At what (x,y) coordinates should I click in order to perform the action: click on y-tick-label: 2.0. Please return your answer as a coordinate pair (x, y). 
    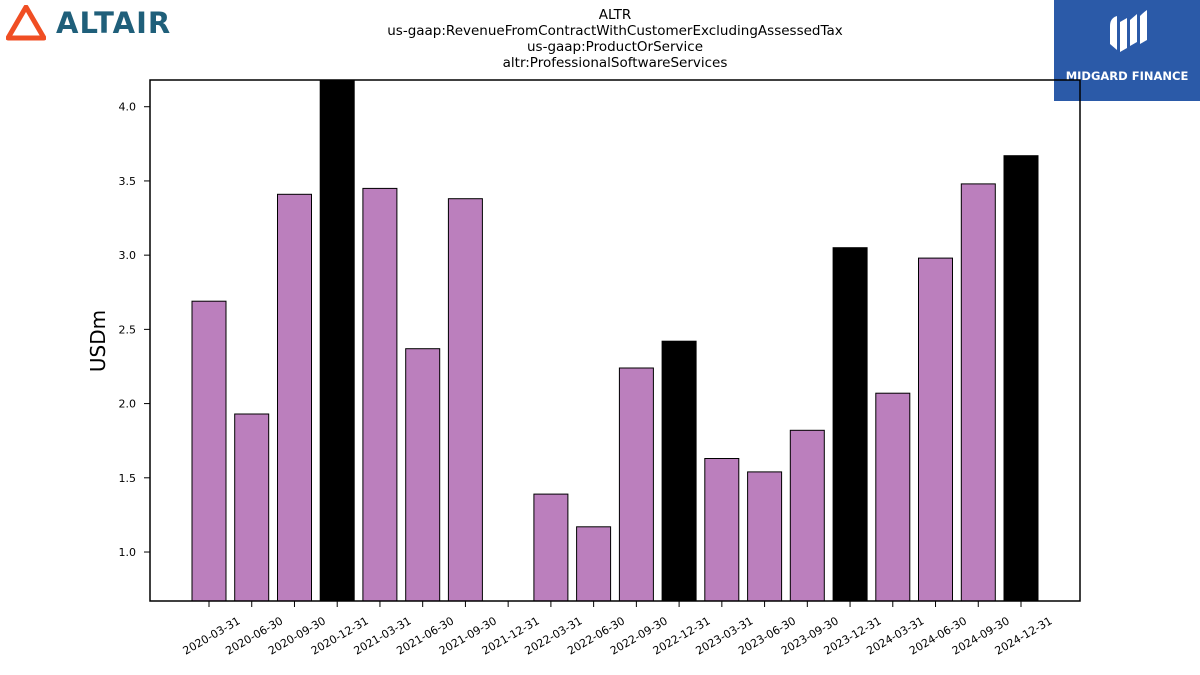
    Looking at the image, I should click on (128, 404).